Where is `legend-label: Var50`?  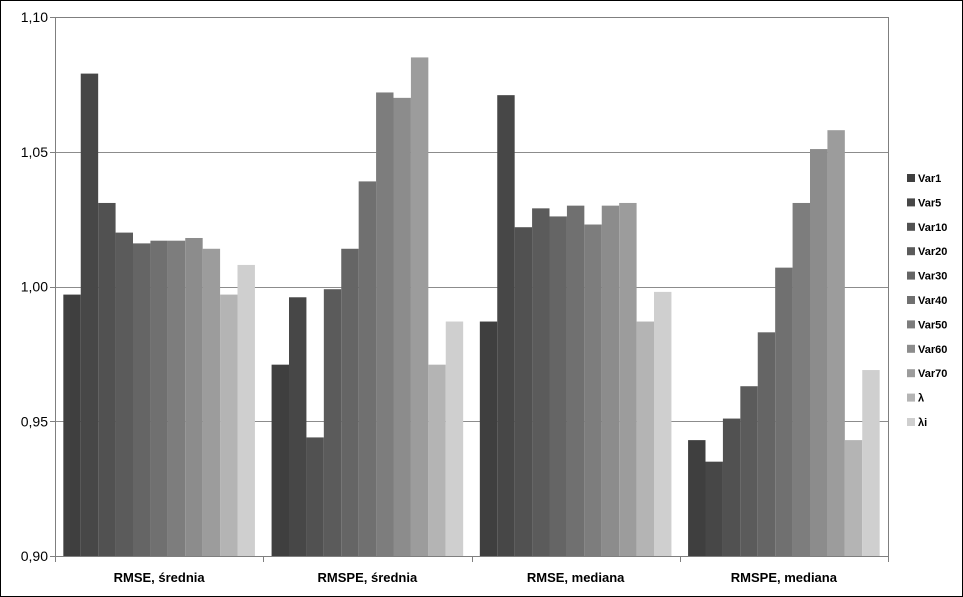 legend-label: Var50 is located at coordinates (932, 325).